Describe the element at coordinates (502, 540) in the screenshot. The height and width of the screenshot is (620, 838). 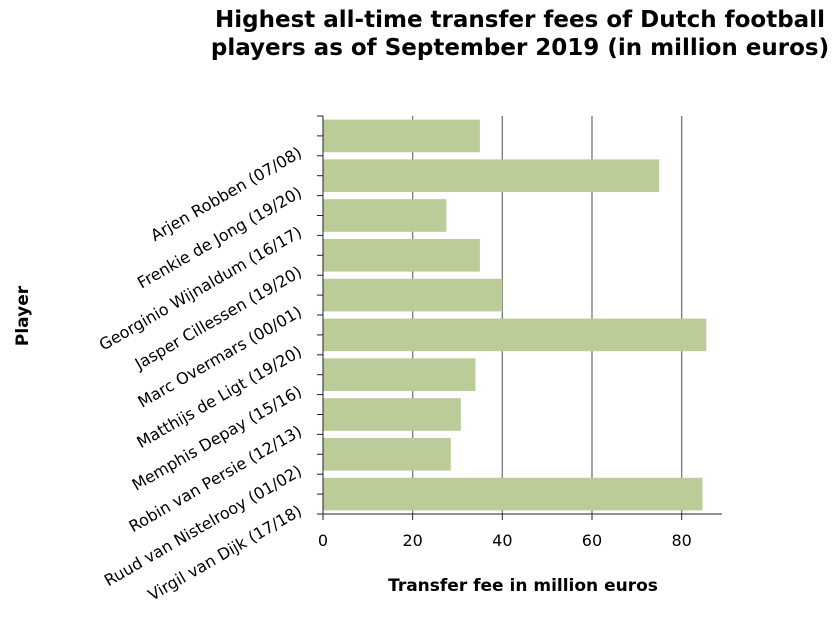
I see `x-tick-label-40: 40` at that location.